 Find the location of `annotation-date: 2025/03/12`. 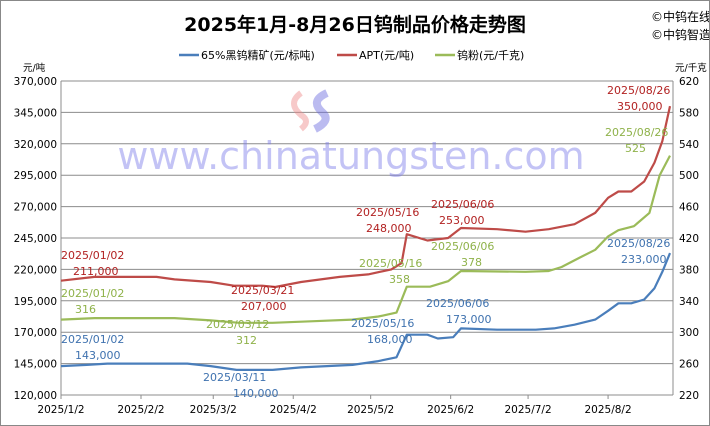

annotation-date: 2025/03/12 is located at coordinates (237, 324).